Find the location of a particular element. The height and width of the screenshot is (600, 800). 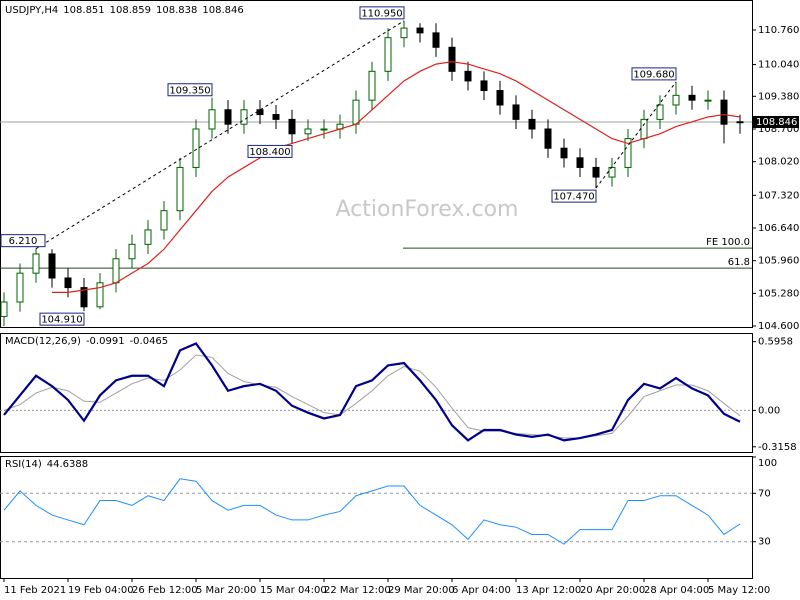

annotation-label: 108.400 is located at coordinates (269, 152).